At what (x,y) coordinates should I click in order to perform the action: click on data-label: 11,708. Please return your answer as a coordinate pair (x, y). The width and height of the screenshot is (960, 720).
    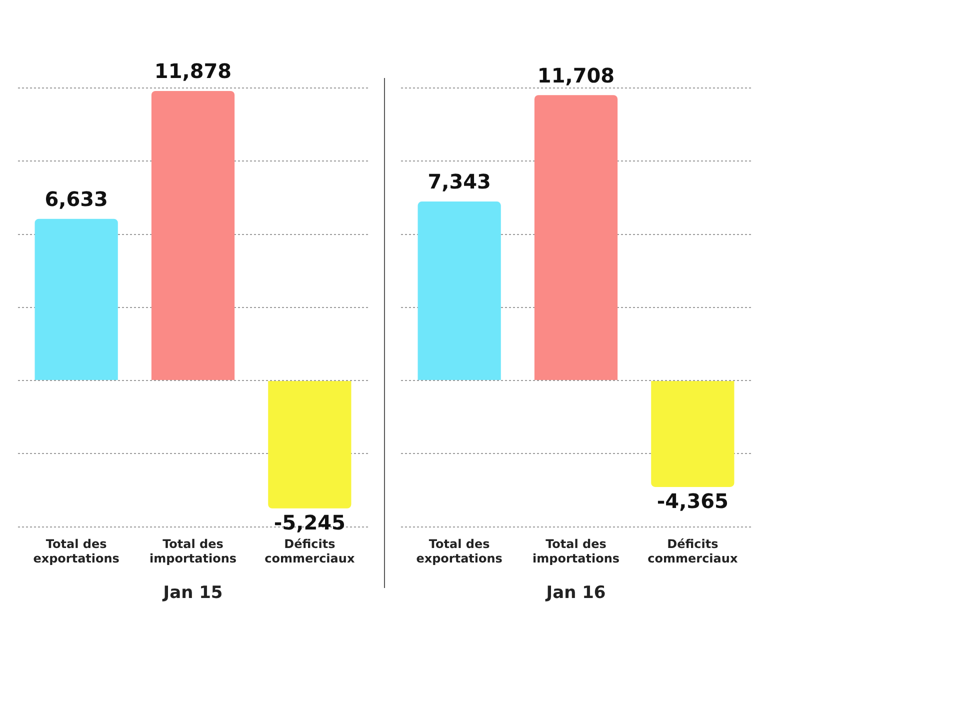
    Looking at the image, I should click on (576, 75).